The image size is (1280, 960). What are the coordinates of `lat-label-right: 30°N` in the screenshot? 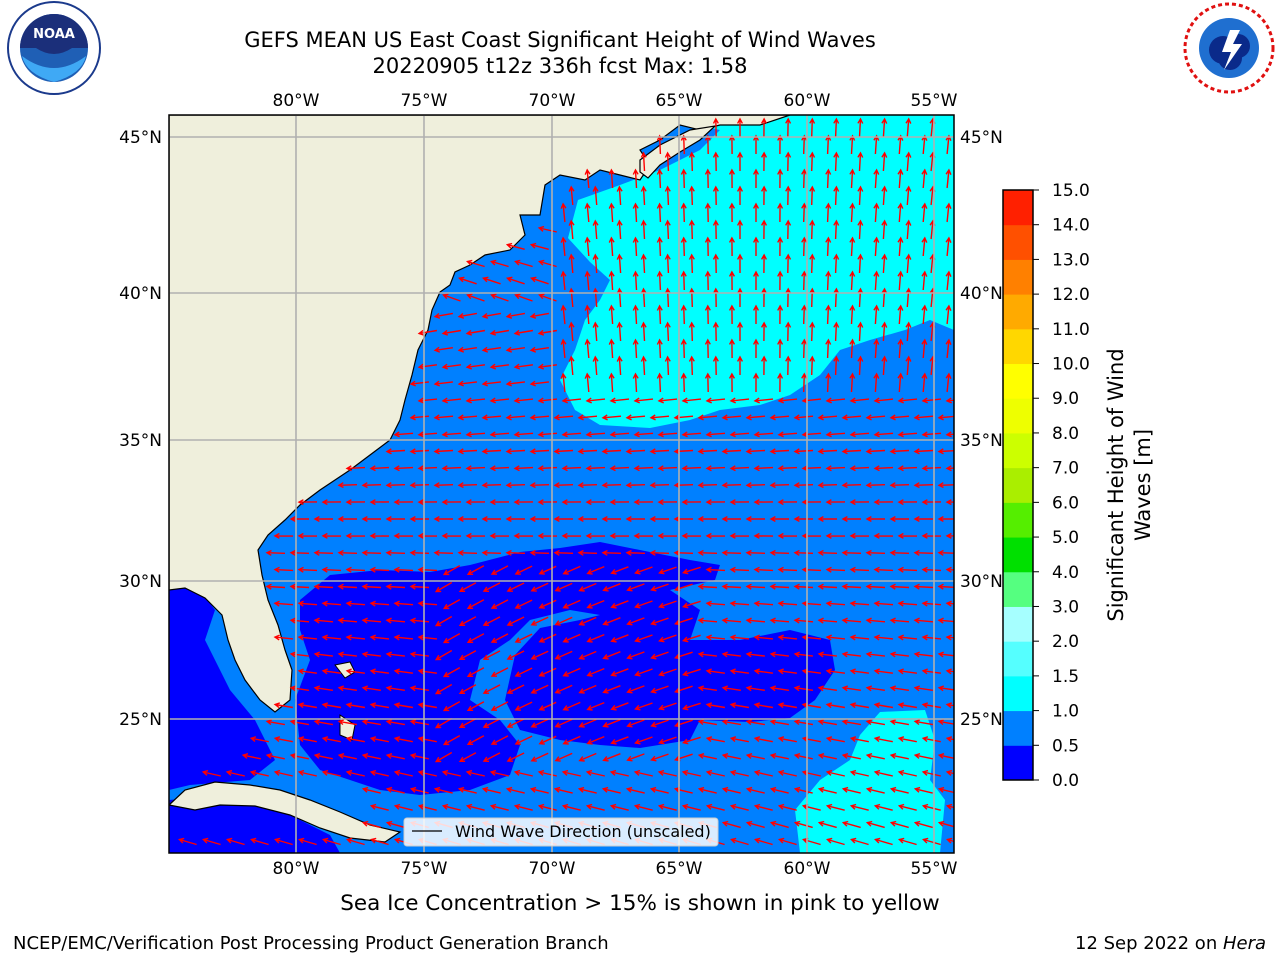 It's located at (981, 582).